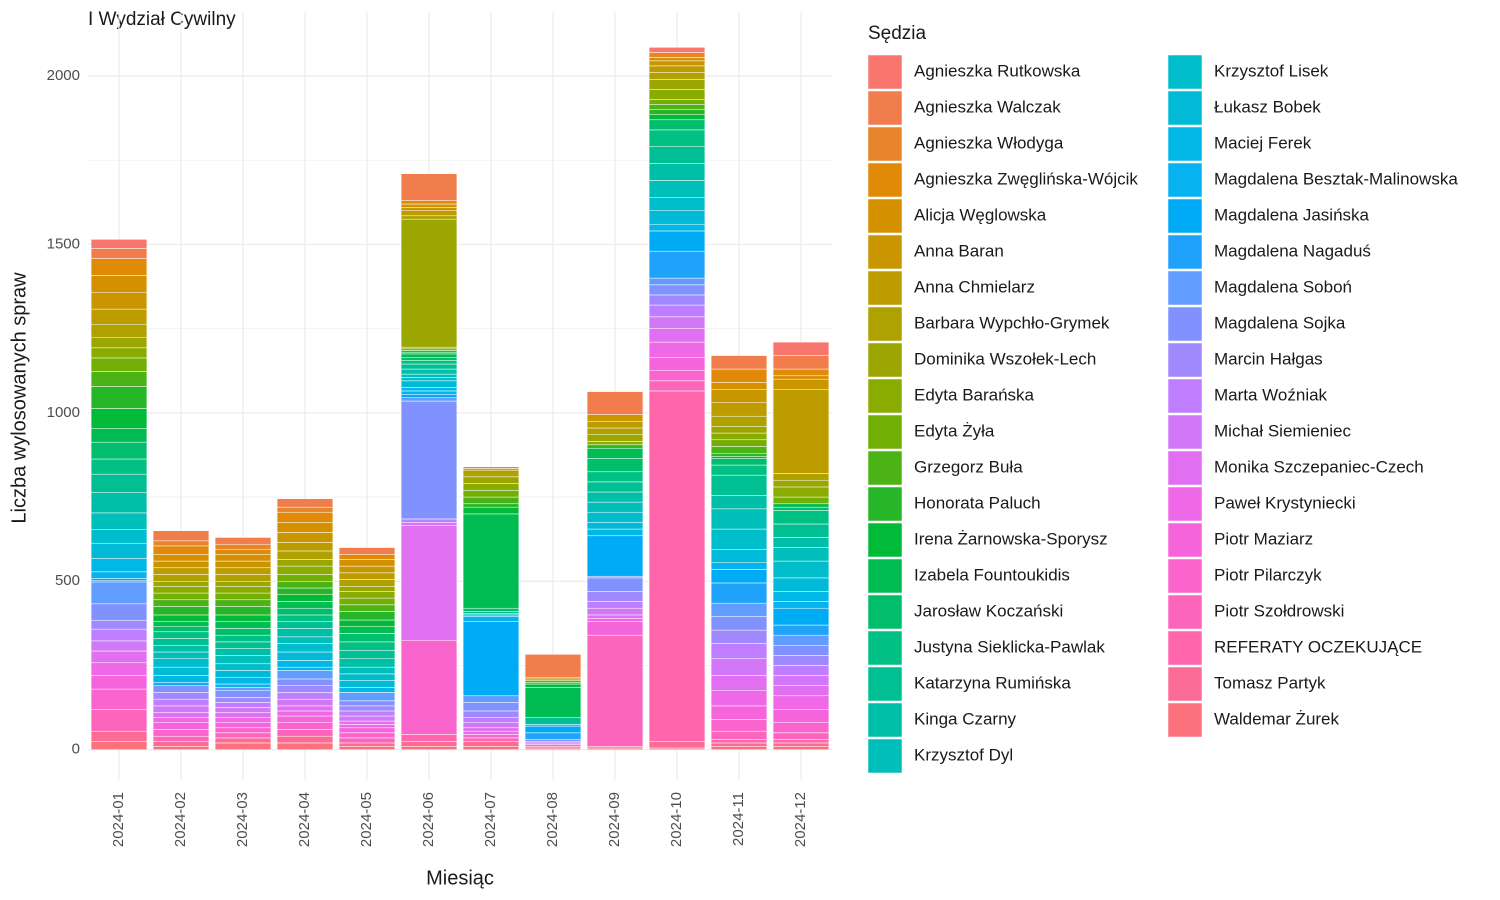  Describe the element at coordinates (1282, 430) in the screenshot. I see `legend-label: Michał Siemieniec` at that location.